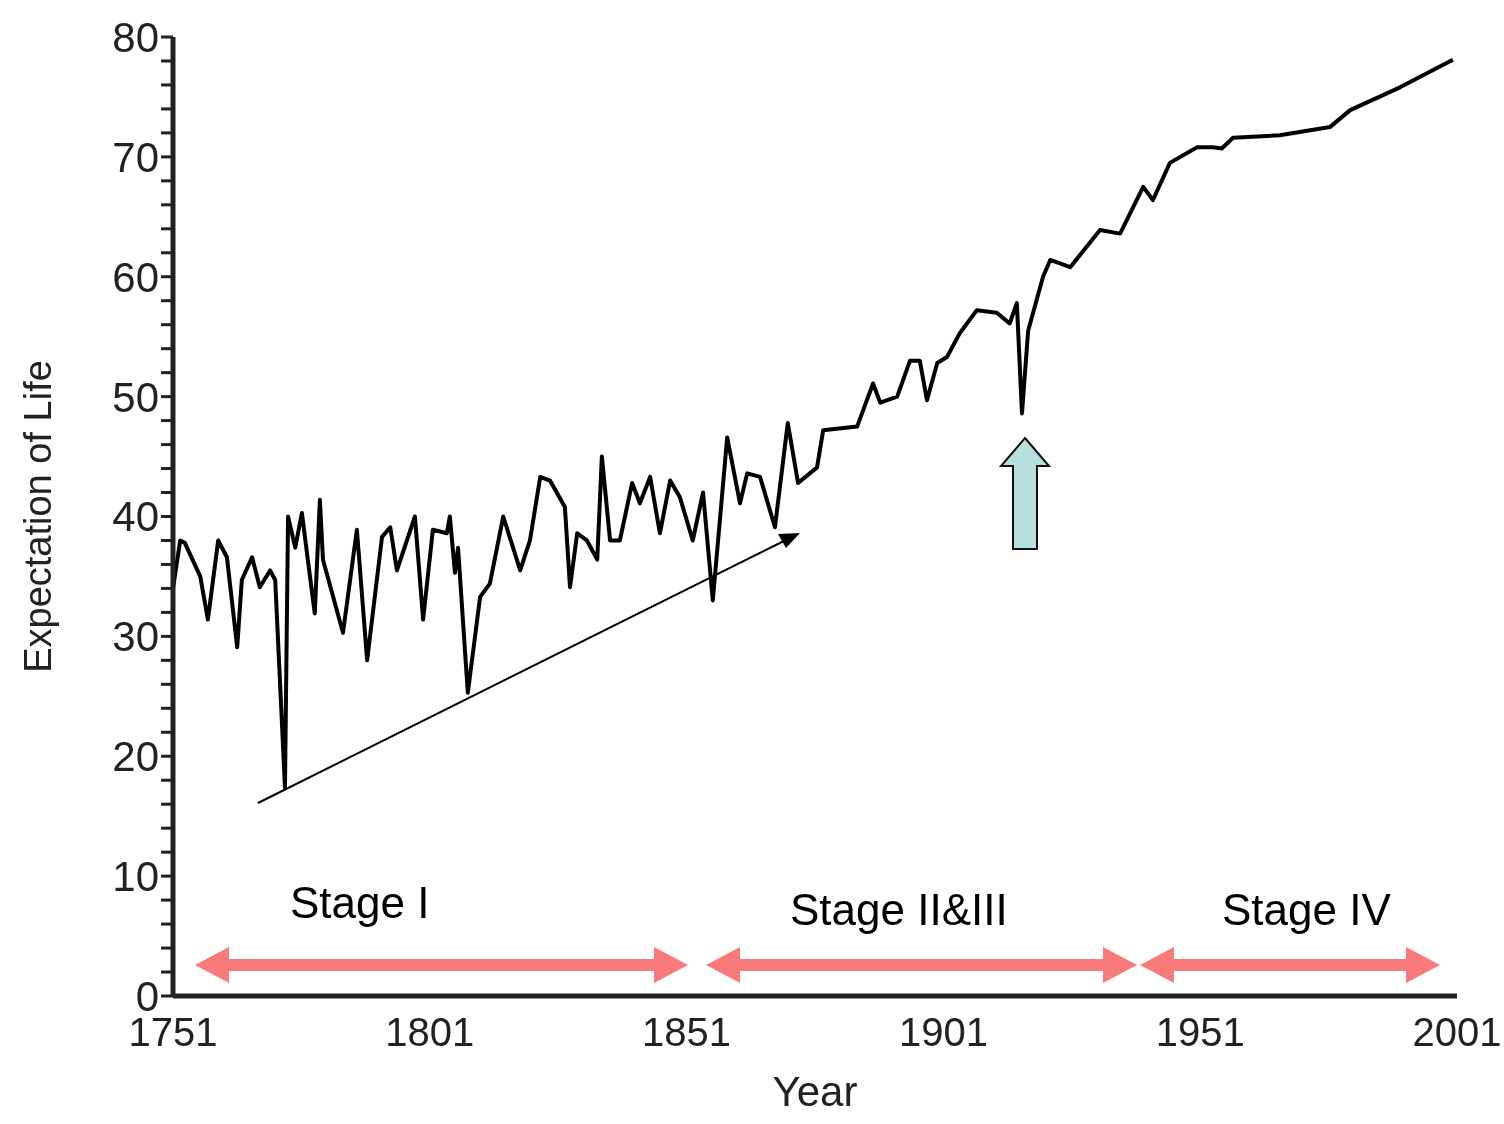 This screenshot has width=1504, height=1124. Describe the element at coordinates (815, 1091) in the screenshot. I see `x-axis-title: Year` at that location.